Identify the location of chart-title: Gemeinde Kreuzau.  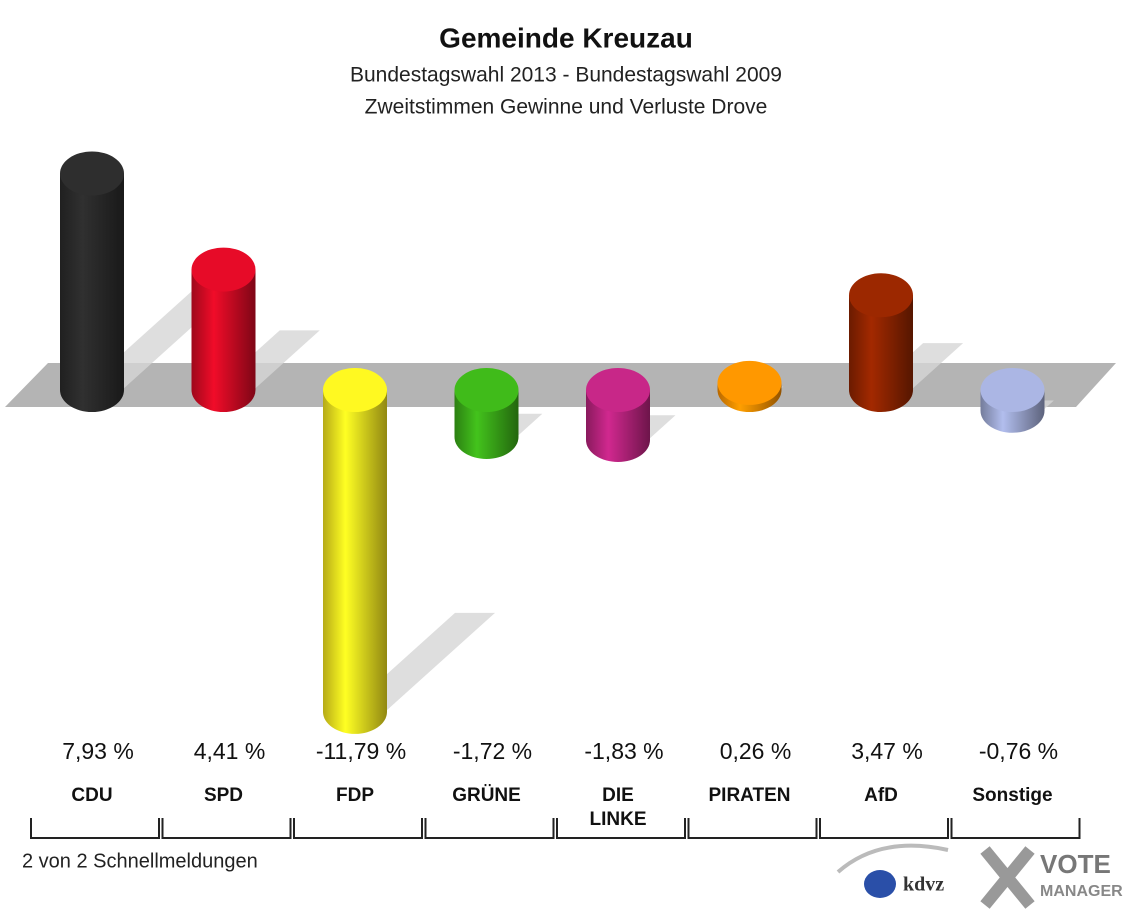
(566, 37).